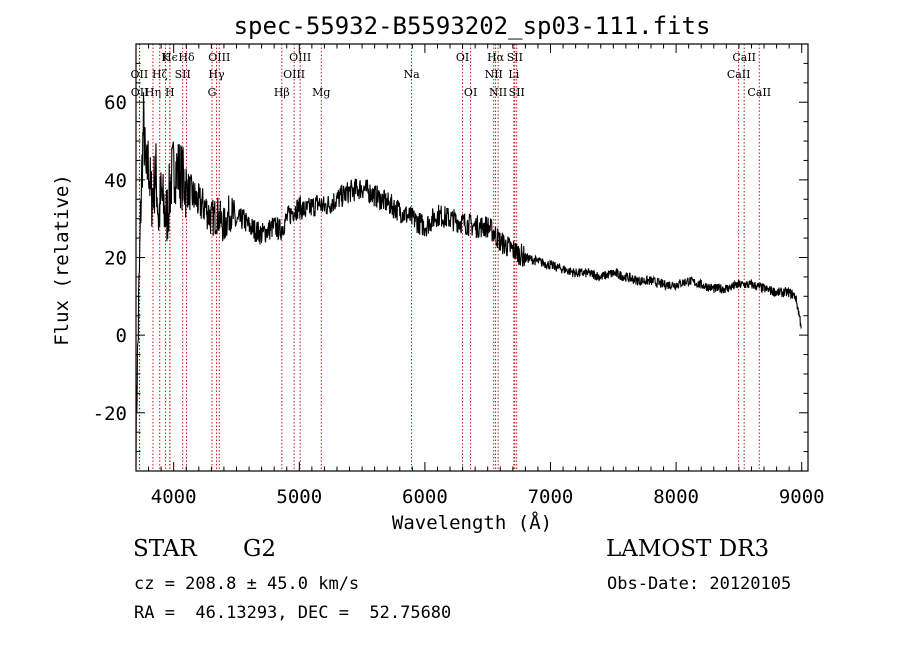 The image size is (900, 649). I want to click on line-label-24: Li, so click(513, 74).